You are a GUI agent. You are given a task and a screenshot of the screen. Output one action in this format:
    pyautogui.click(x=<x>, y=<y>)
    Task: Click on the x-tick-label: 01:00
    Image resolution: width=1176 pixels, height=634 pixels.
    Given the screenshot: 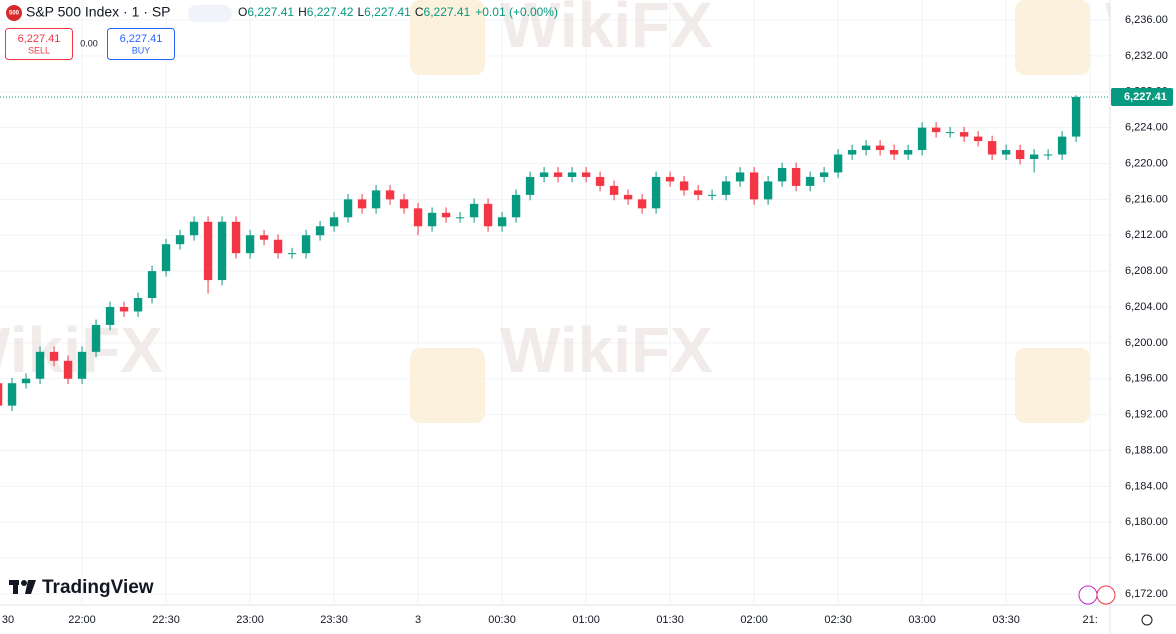 What is the action you would take?
    pyautogui.click(x=586, y=620)
    